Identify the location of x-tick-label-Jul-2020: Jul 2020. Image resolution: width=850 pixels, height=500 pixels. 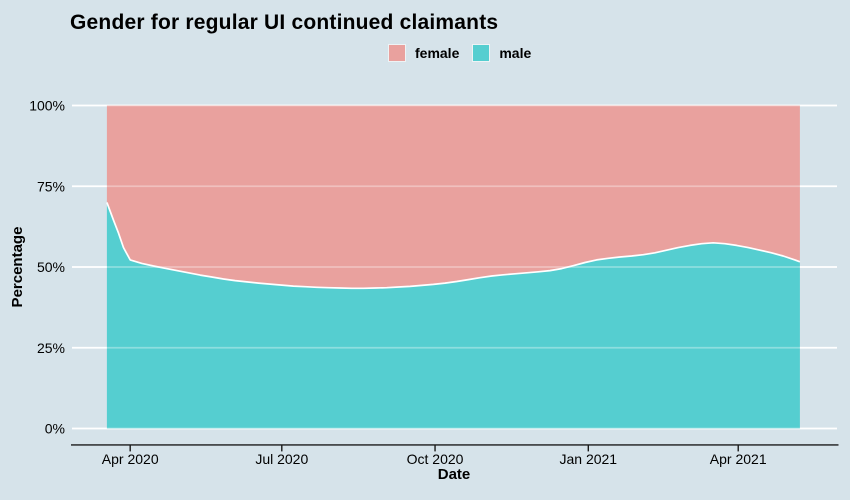
(281, 459).